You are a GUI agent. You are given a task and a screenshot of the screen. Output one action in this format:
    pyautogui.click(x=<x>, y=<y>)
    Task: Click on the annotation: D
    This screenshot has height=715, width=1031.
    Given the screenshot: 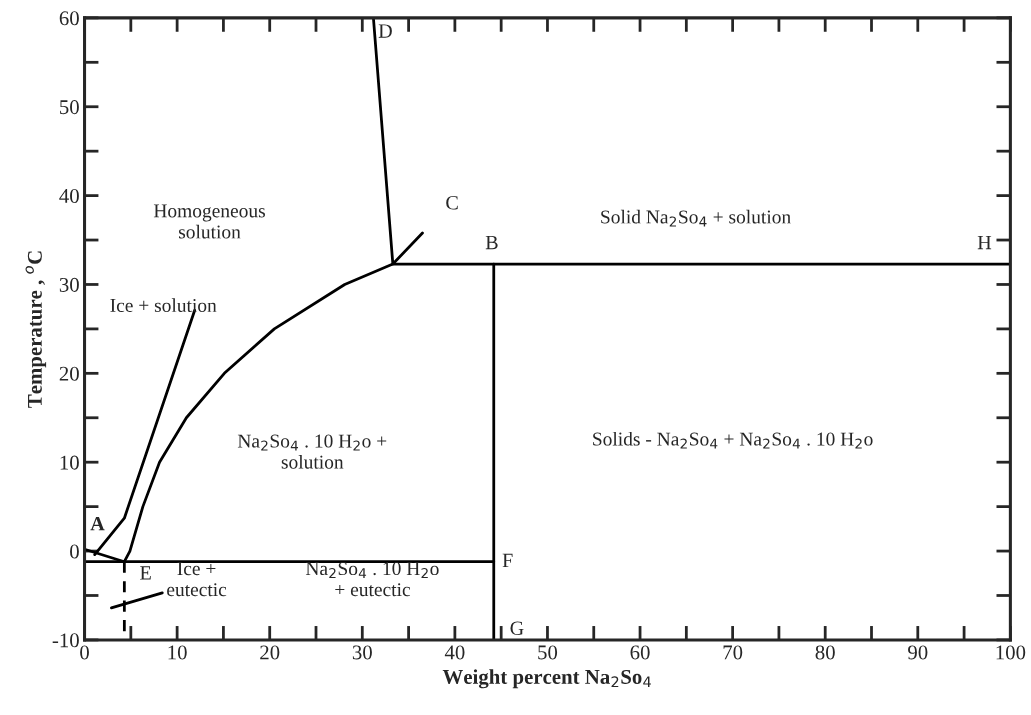 What is the action you would take?
    pyautogui.click(x=385, y=31)
    